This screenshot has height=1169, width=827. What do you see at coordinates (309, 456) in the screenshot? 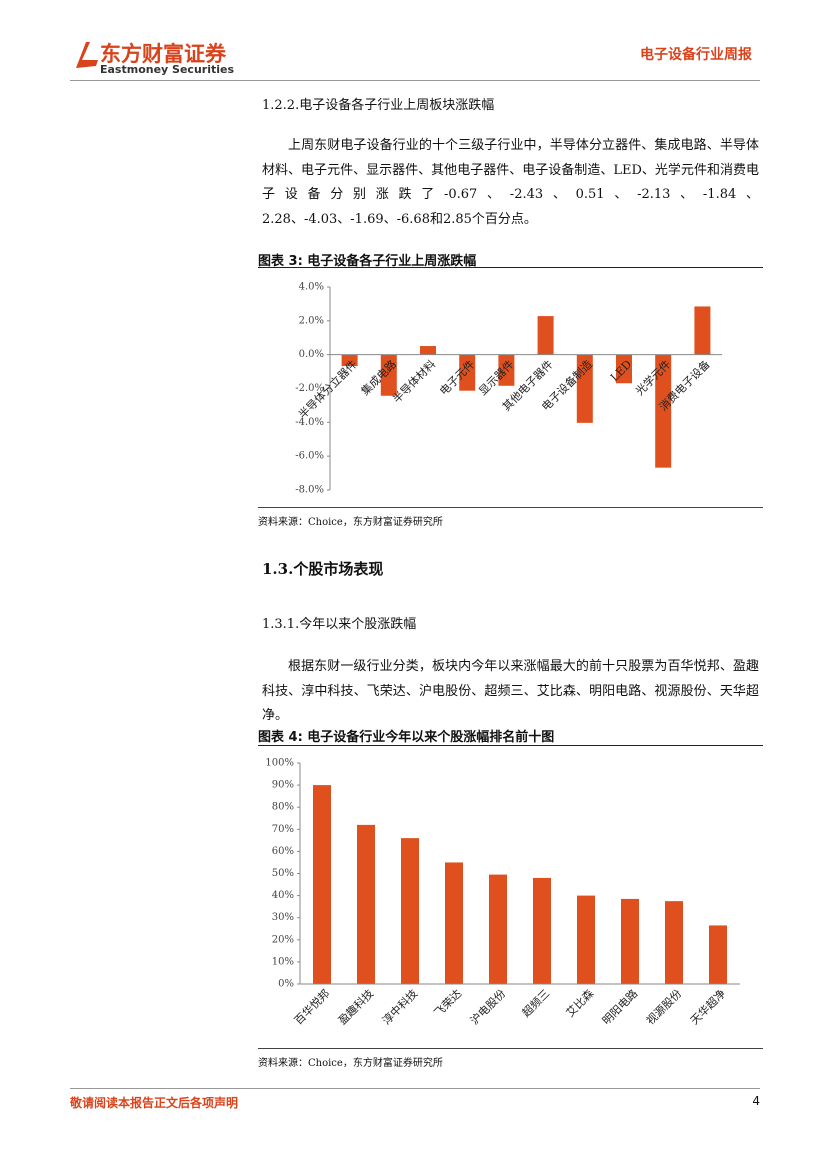
I see `y-tick-label: -6.0%` at bounding box center [309, 456].